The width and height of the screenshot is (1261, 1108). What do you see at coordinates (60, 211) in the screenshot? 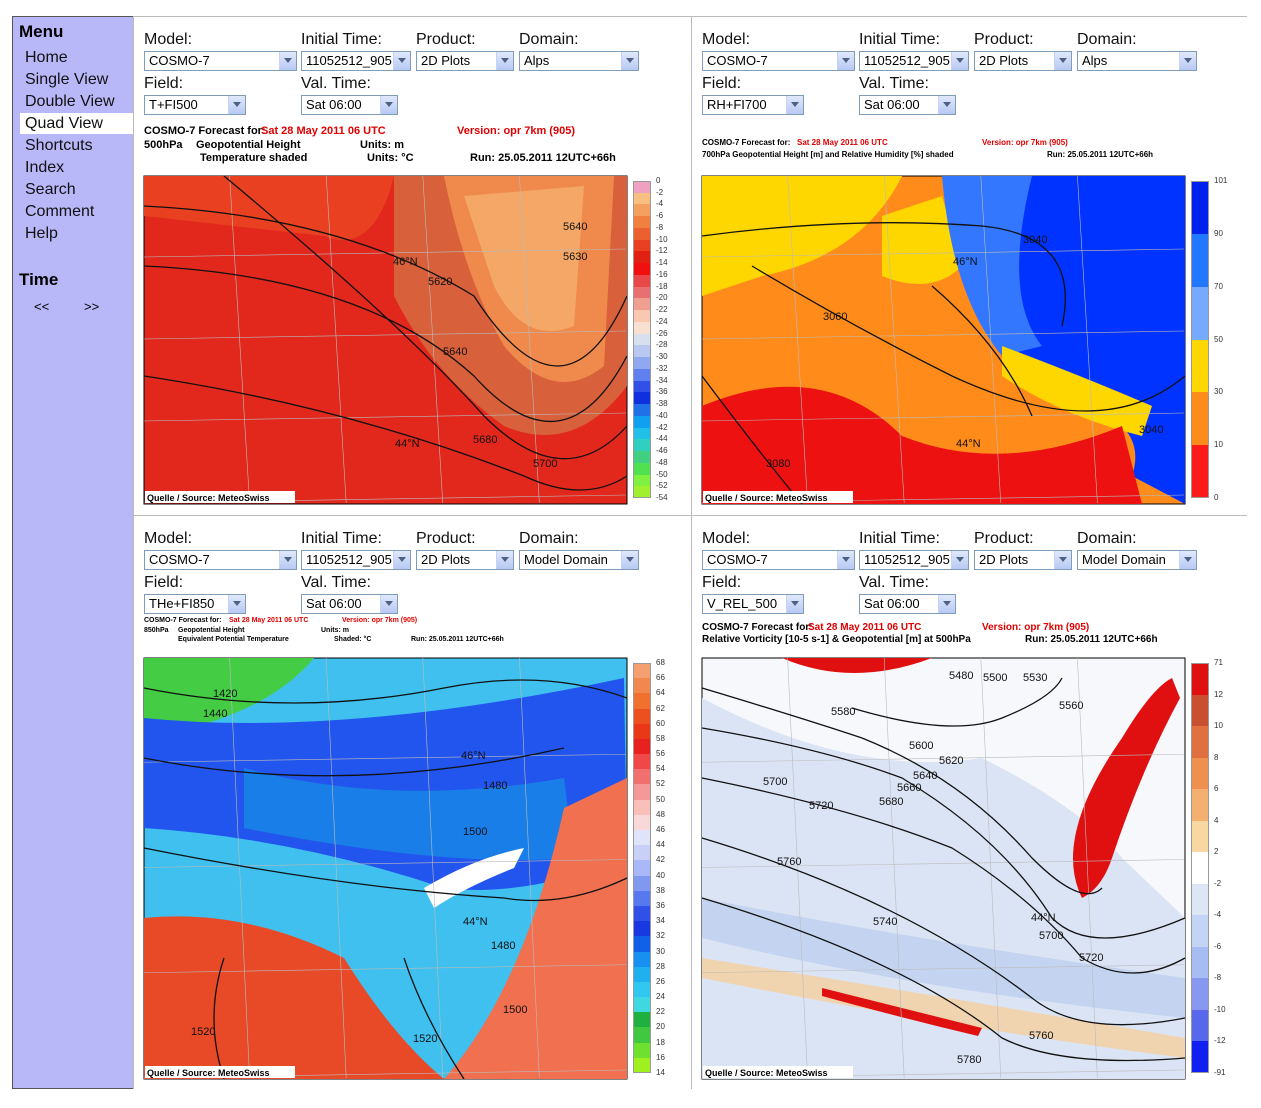
I see `menu-item: Comment` at bounding box center [60, 211].